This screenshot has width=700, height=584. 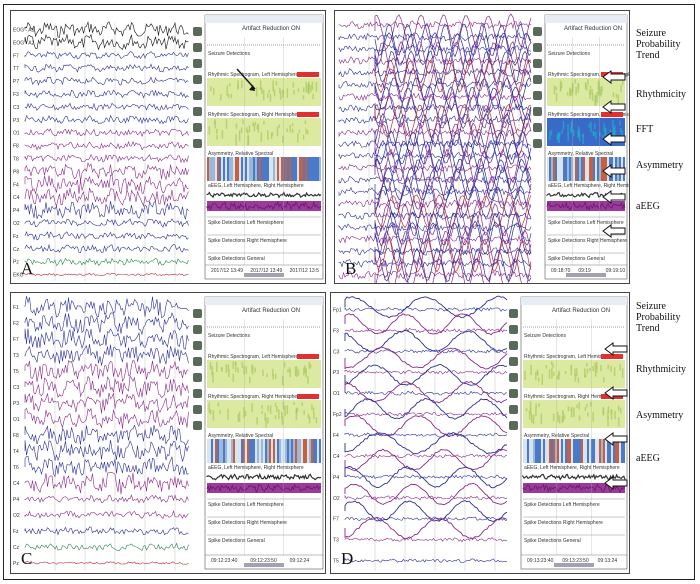 What do you see at coordinates (266, 271) in the screenshot?
I see `a-footer-time: 2017/12 13:49` at bounding box center [266, 271].